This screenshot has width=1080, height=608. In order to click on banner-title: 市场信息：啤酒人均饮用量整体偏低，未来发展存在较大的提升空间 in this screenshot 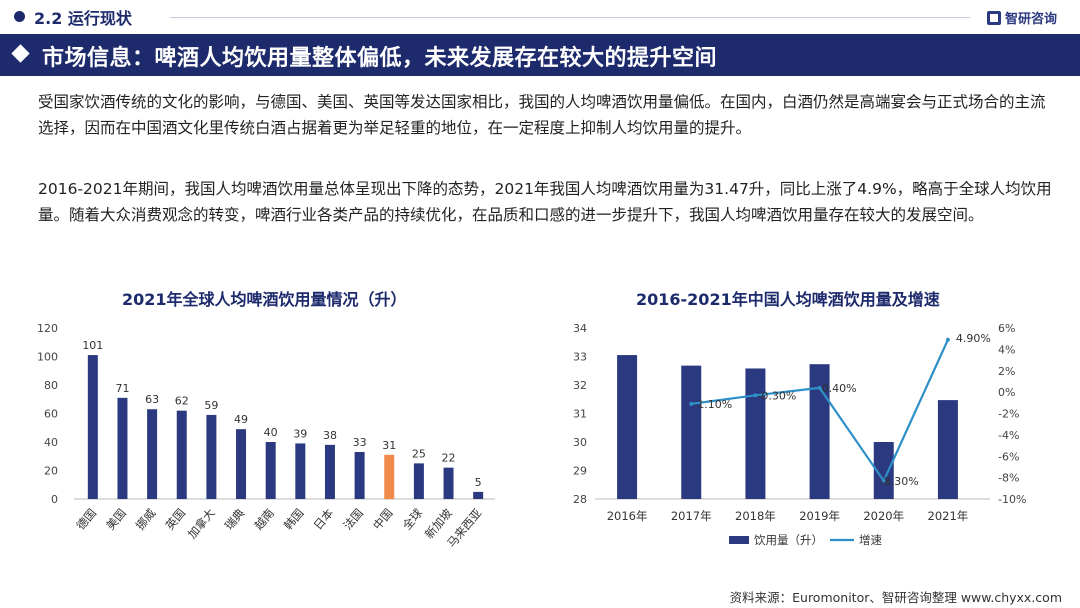, I will do `click(380, 58)`.